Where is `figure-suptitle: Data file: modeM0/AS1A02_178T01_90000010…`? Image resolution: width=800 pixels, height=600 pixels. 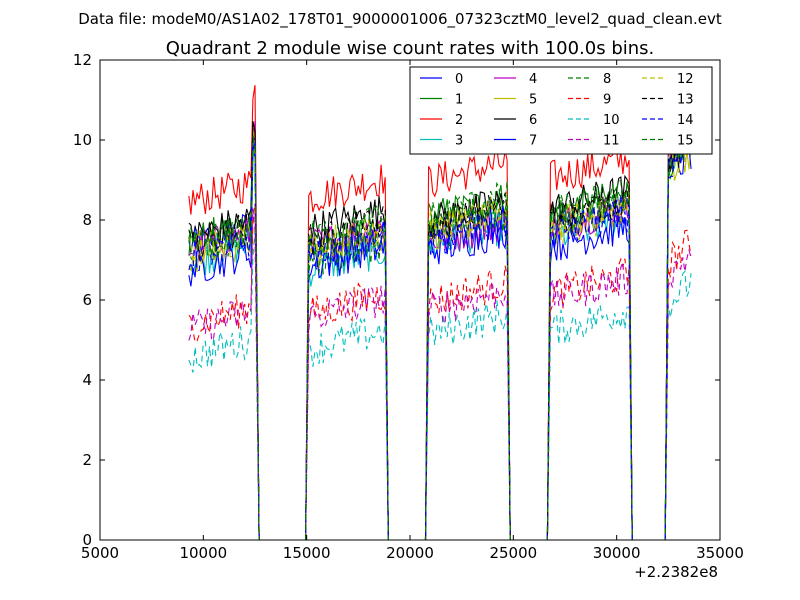
figure-suptitle: Data file: modeM0/AS1A02_178T01_90000010… is located at coordinates (400, 19).